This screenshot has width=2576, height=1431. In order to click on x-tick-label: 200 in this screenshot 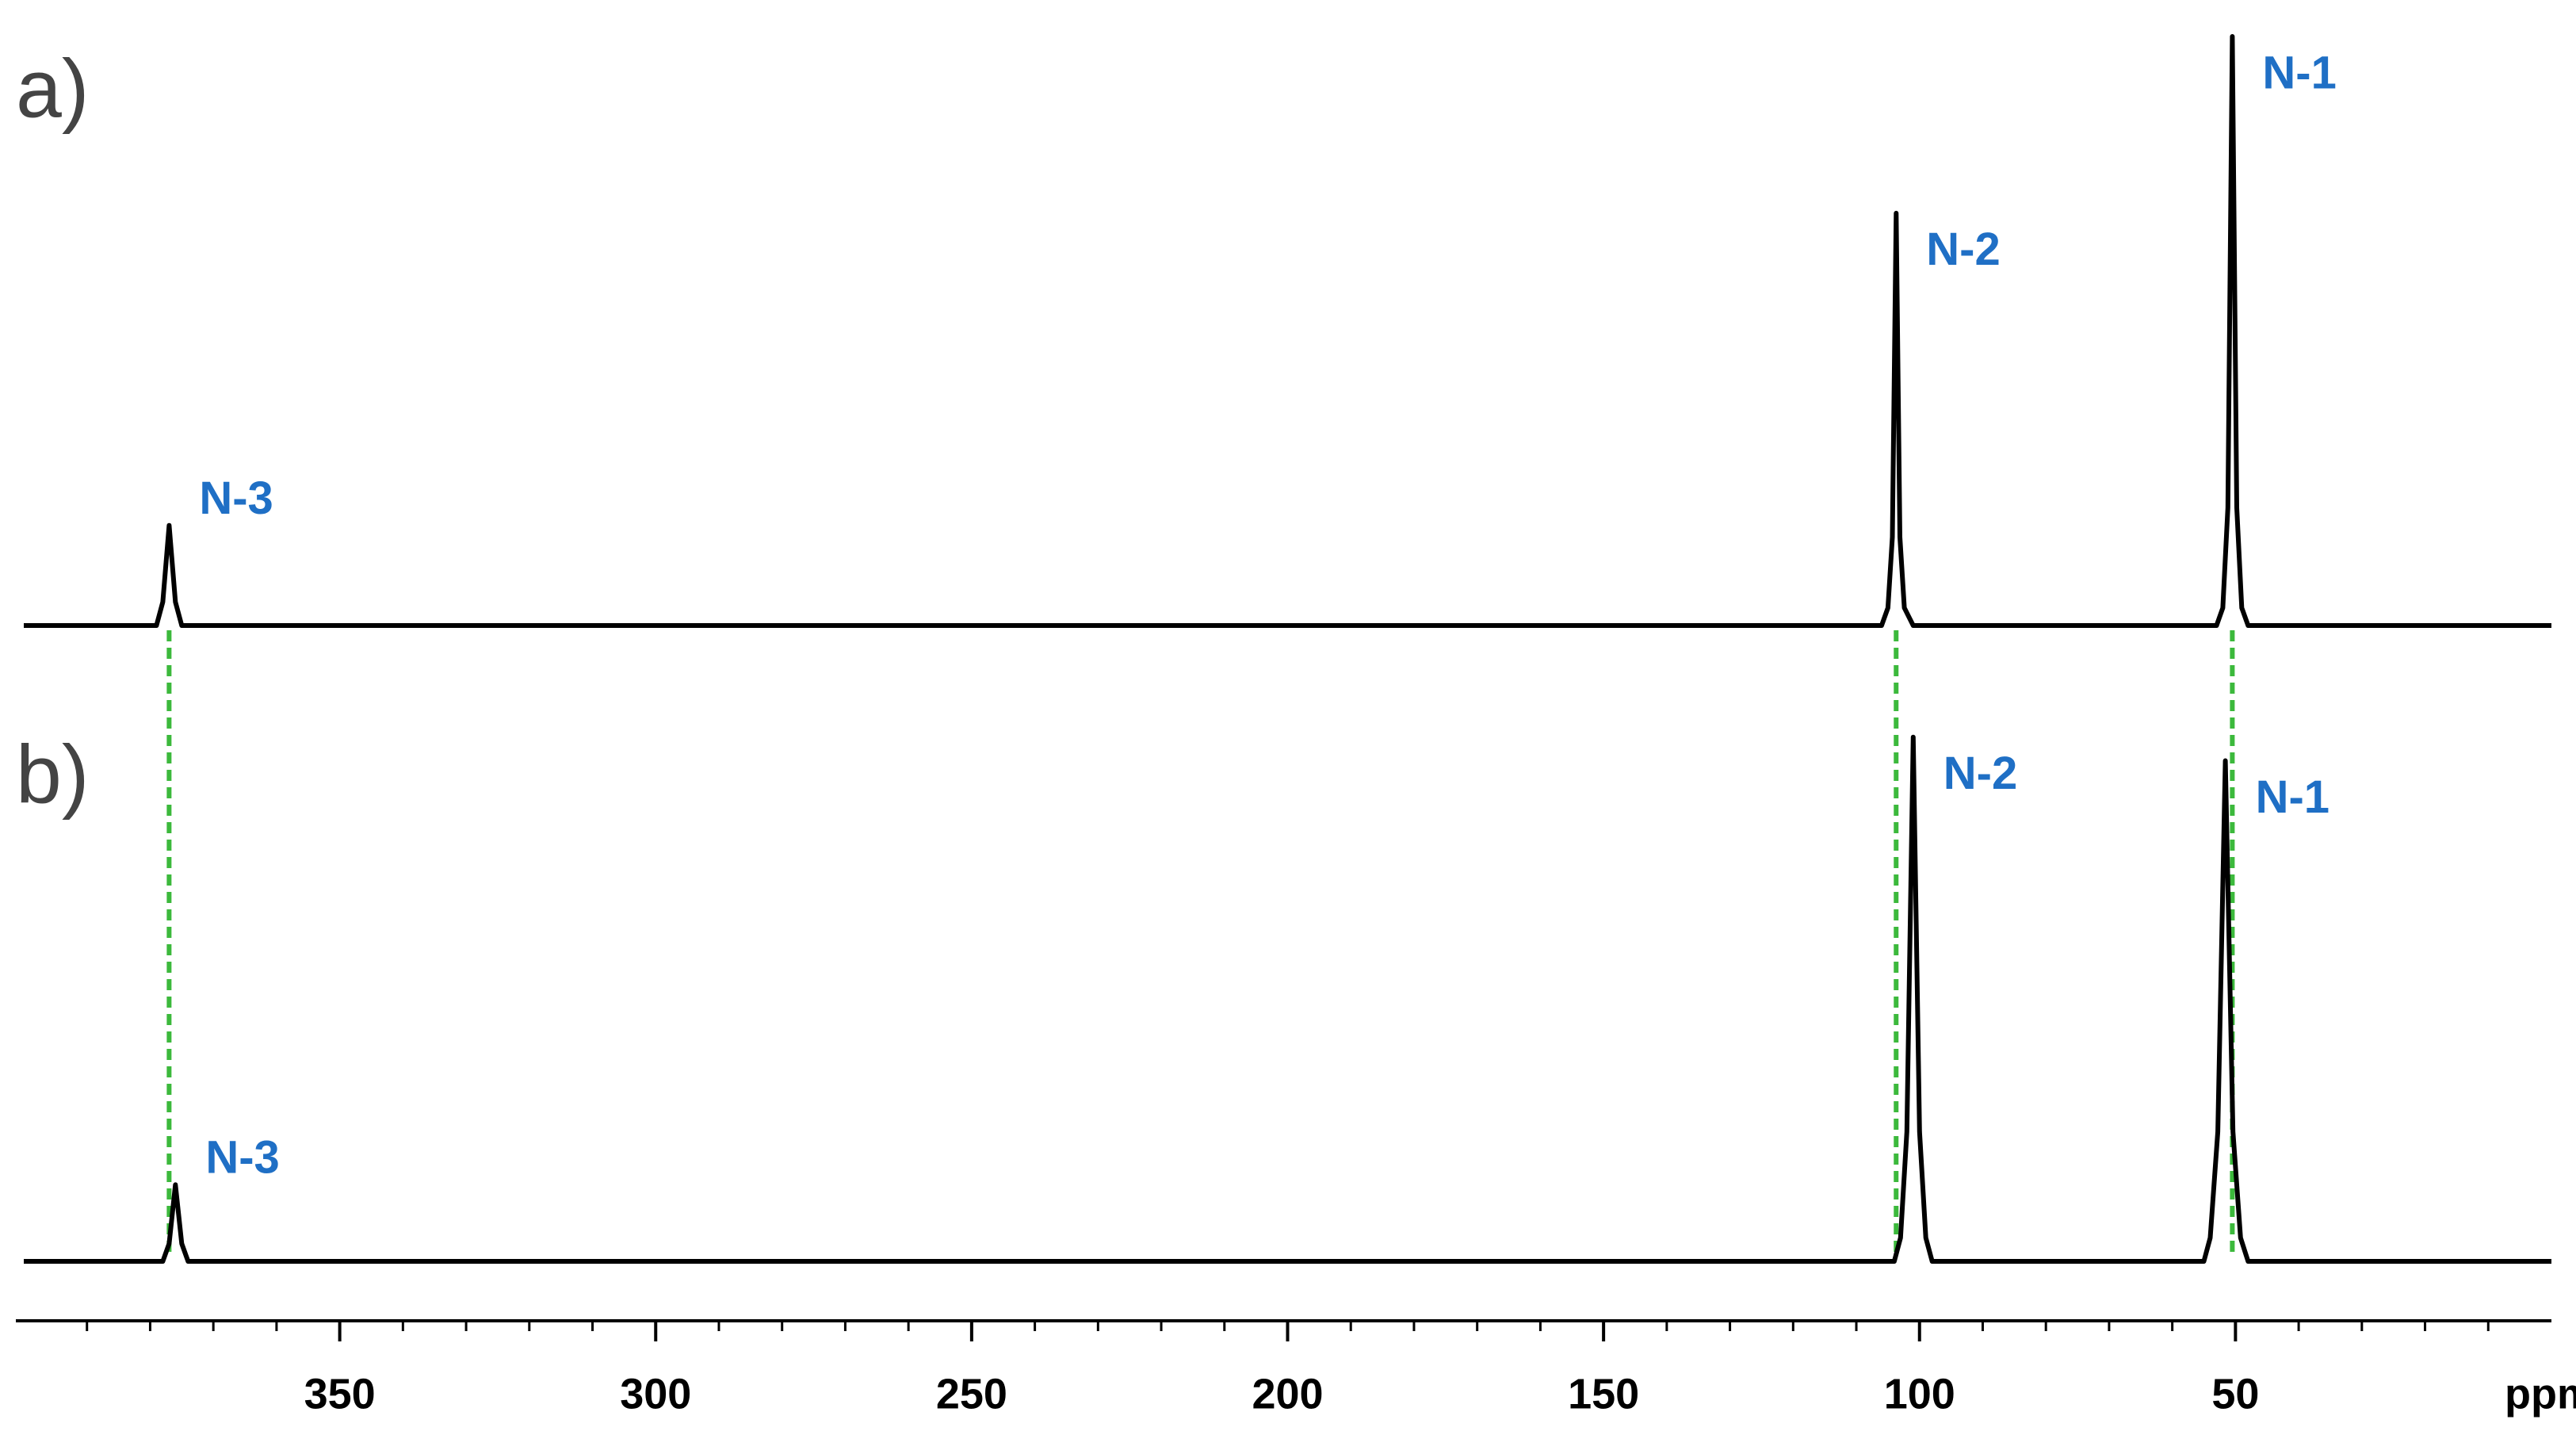, I will do `click(1287, 1394)`.